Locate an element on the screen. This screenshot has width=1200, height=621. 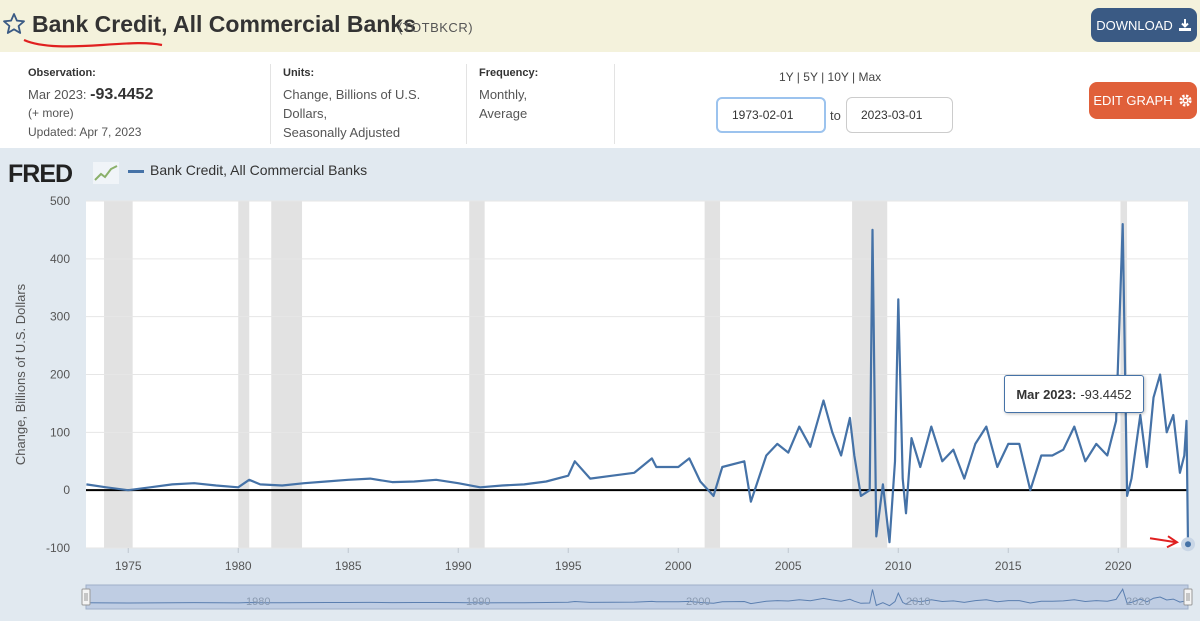
y-tick-label: -100 is located at coordinates (58, 548).